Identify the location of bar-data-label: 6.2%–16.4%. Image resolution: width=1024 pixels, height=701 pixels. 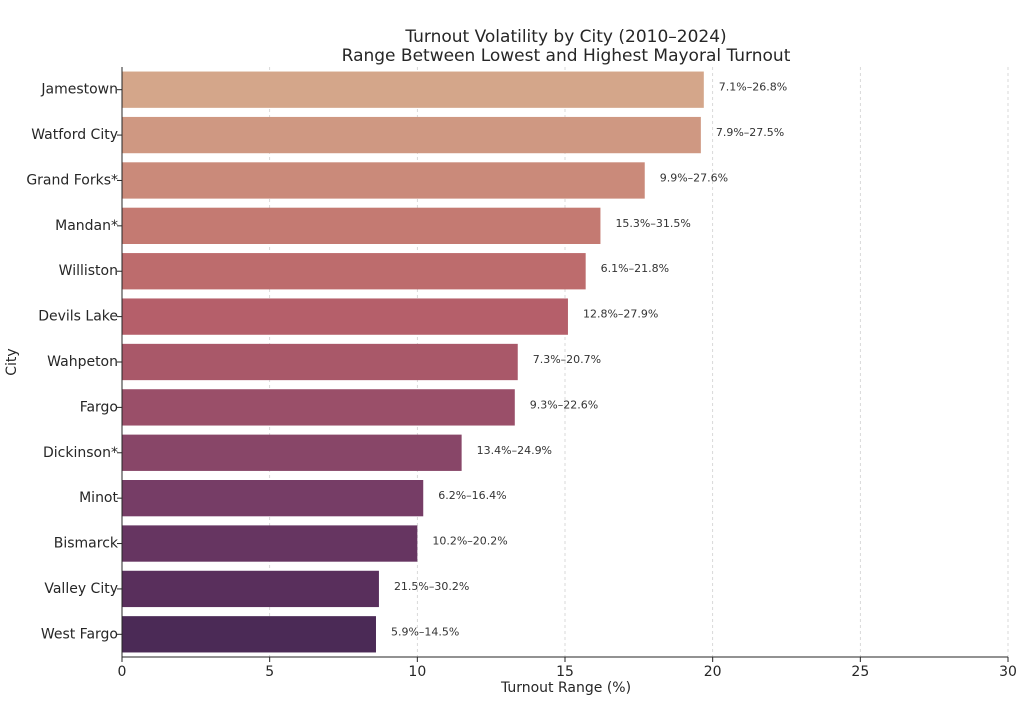
(472, 495).